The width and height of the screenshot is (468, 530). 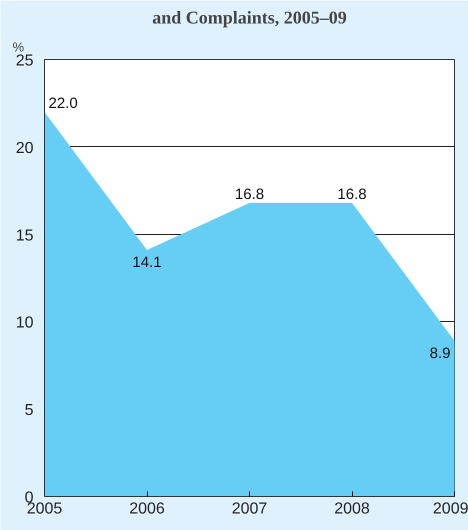 I want to click on y-tick-label: 20, so click(x=25, y=148).